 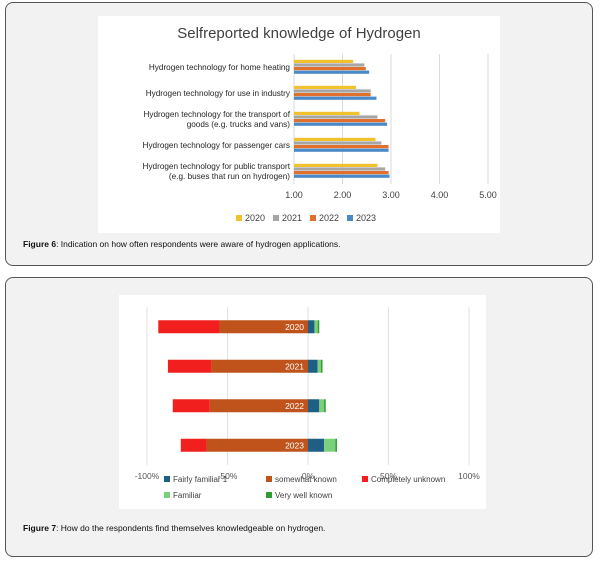 I want to click on category-label: 2020, so click(x=294, y=327).